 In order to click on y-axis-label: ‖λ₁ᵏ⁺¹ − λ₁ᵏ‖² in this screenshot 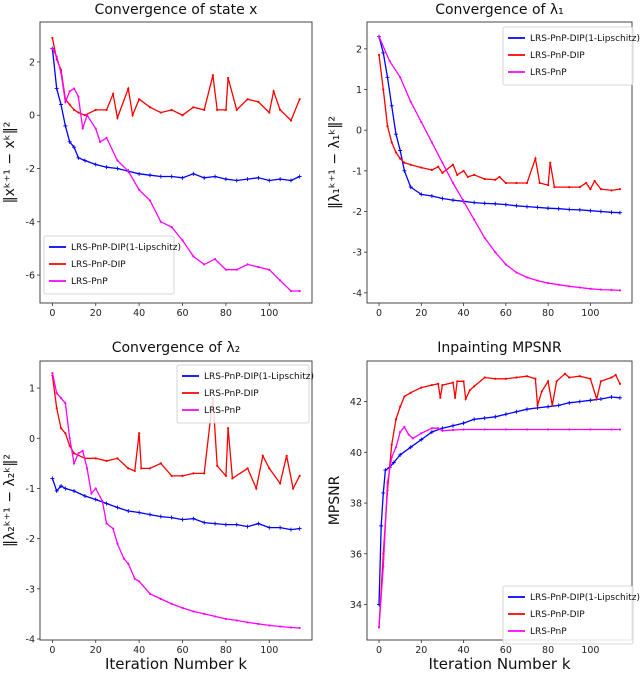, I will do `click(335, 162)`.